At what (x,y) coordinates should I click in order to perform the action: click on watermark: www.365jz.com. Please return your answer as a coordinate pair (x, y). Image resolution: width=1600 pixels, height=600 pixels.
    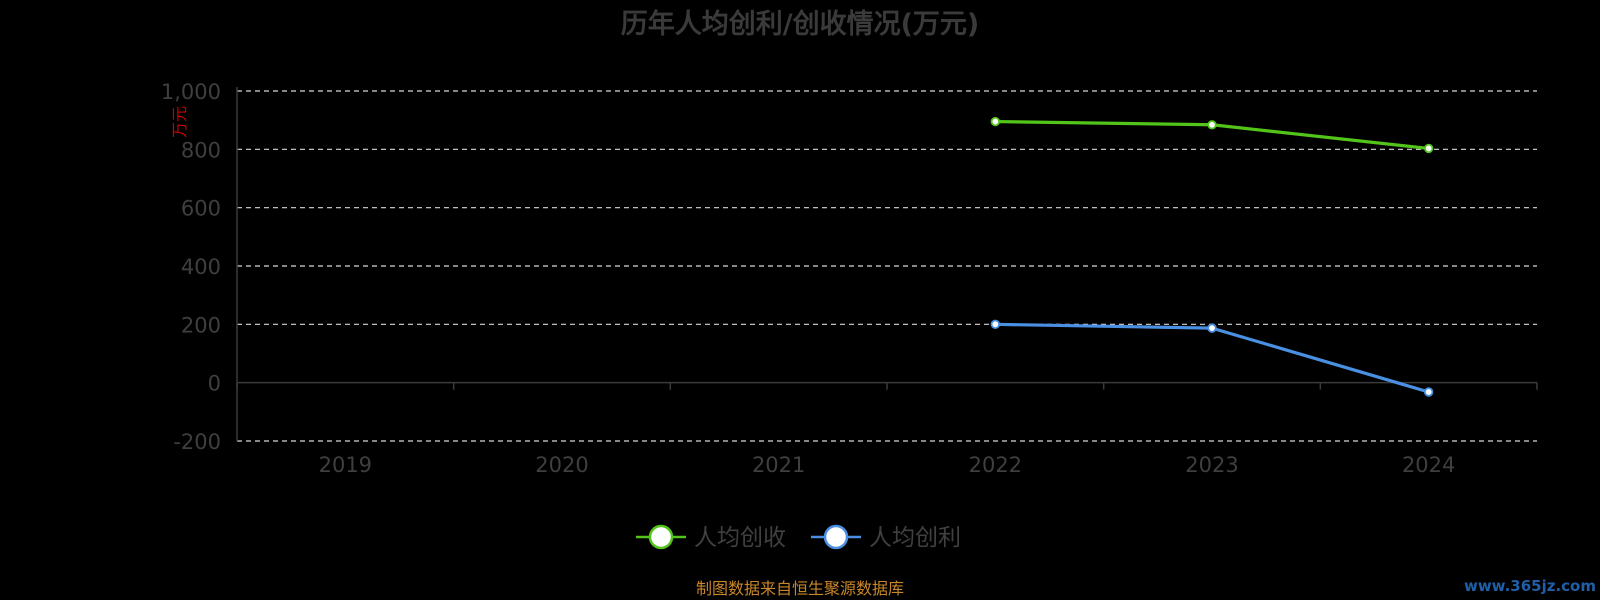
    Looking at the image, I should click on (1530, 586).